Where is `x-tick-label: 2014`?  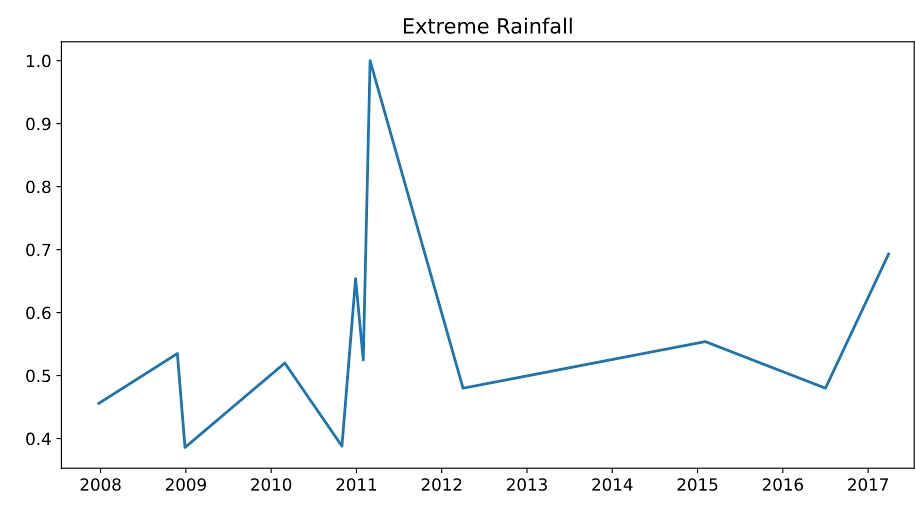
x-tick-label: 2014 is located at coordinates (612, 484).